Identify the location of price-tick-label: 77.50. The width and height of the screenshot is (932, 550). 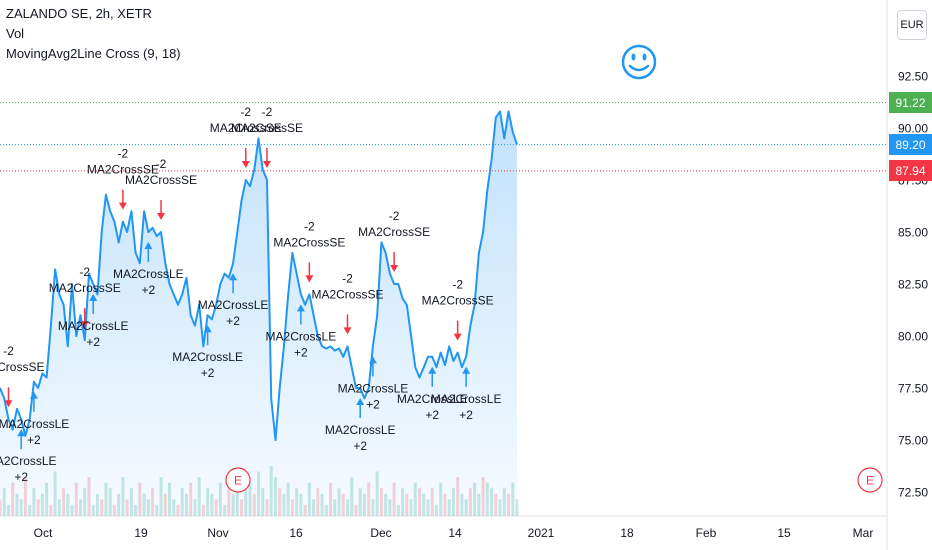
(913, 389).